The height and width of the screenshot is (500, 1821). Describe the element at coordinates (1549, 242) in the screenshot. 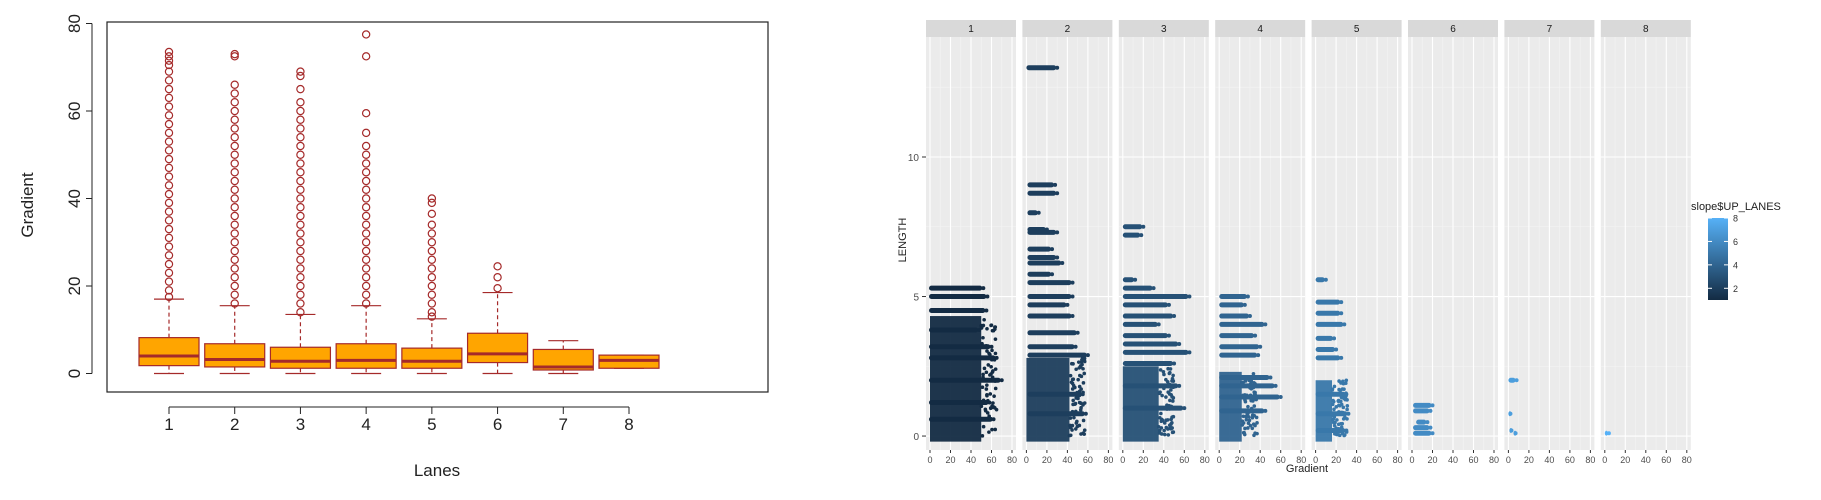

I see `facet-panel-7: 7 0 20 40 60 80` at that location.